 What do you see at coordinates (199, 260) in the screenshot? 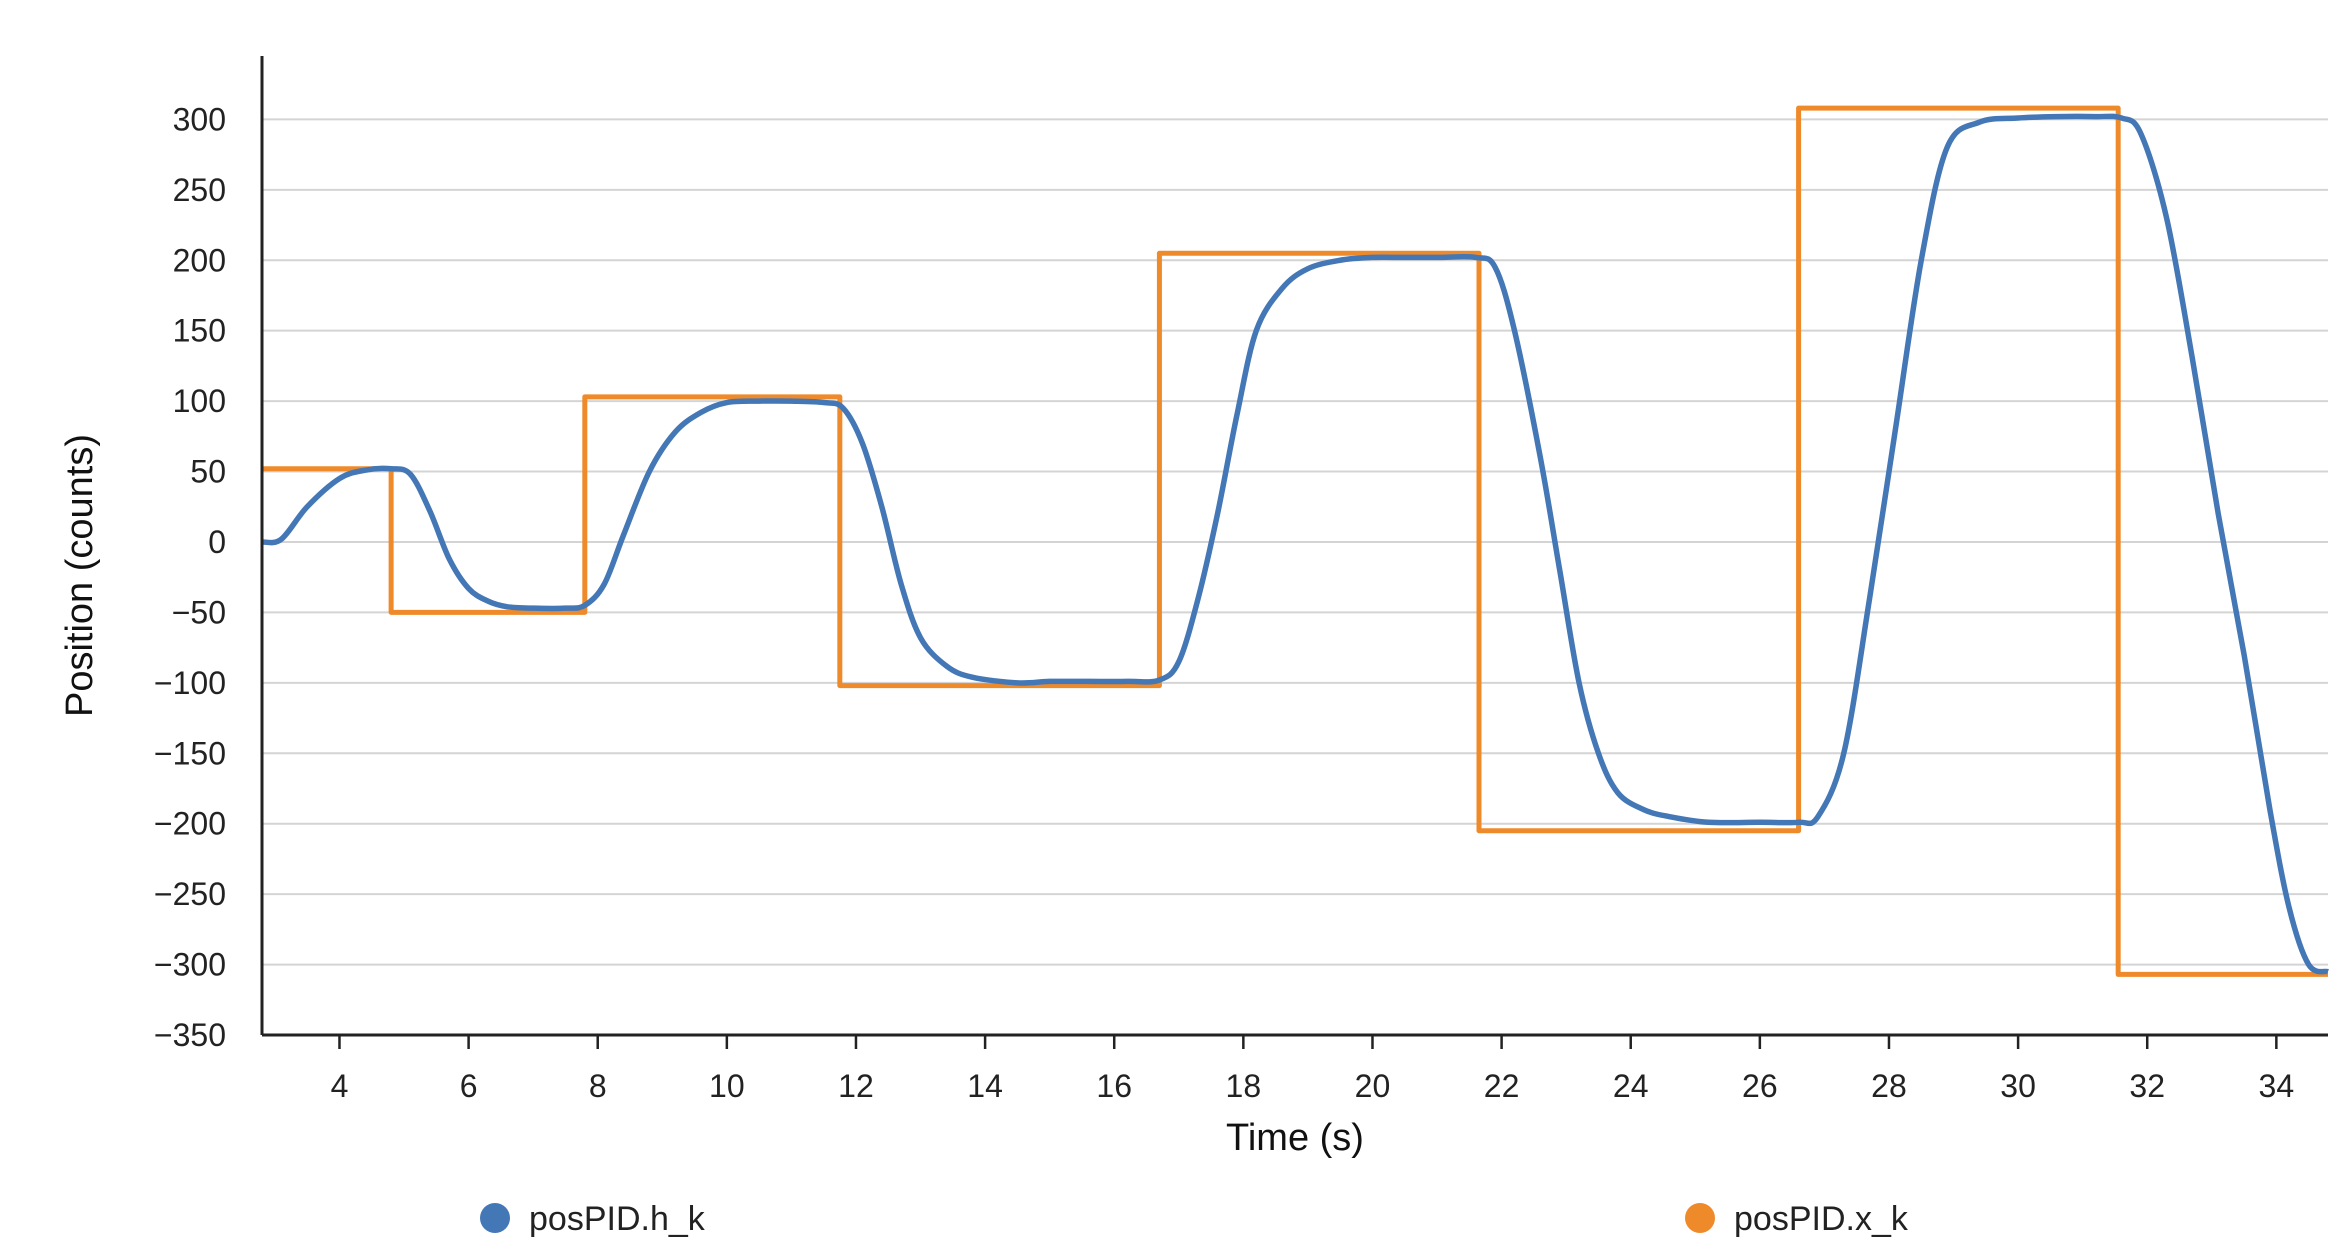
I see `y-tick-label: 200` at bounding box center [199, 260].